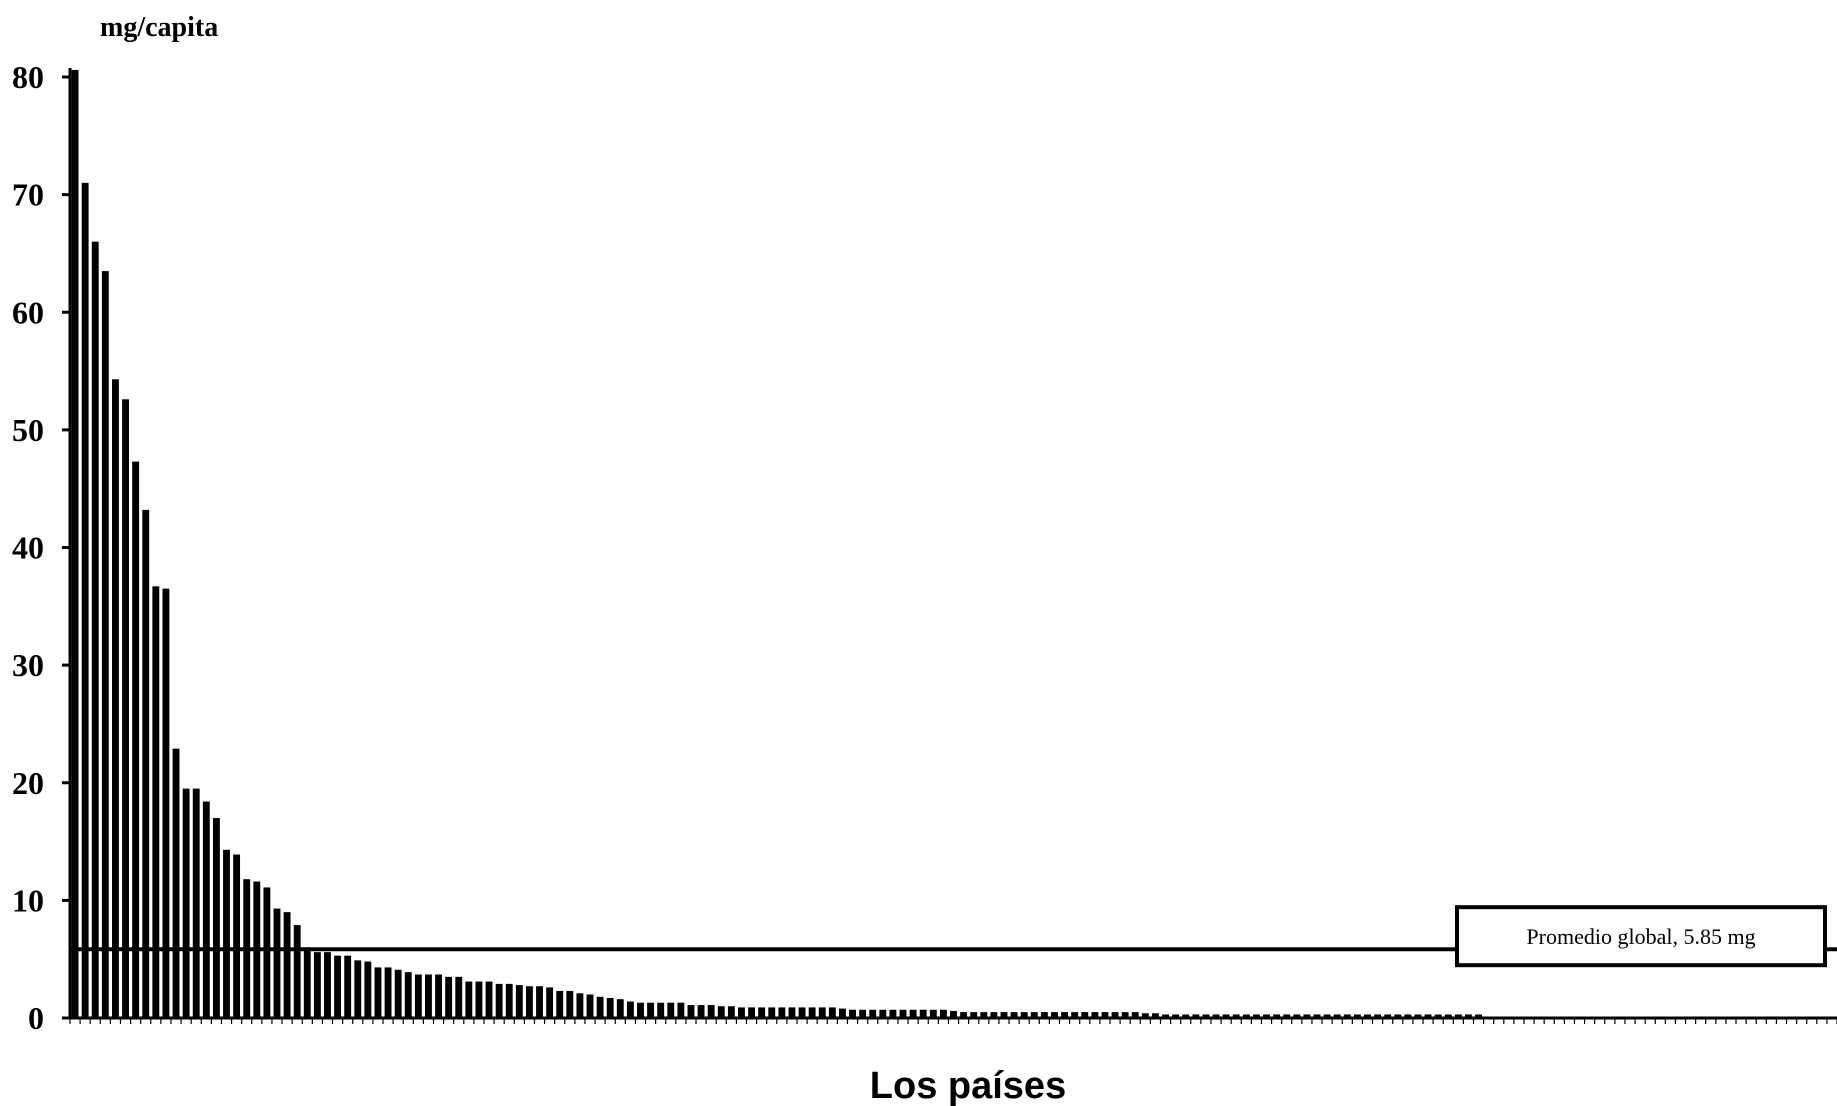 The width and height of the screenshot is (1837, 1106). I want to click on y-tick-label: 0, so click(36, 1018).